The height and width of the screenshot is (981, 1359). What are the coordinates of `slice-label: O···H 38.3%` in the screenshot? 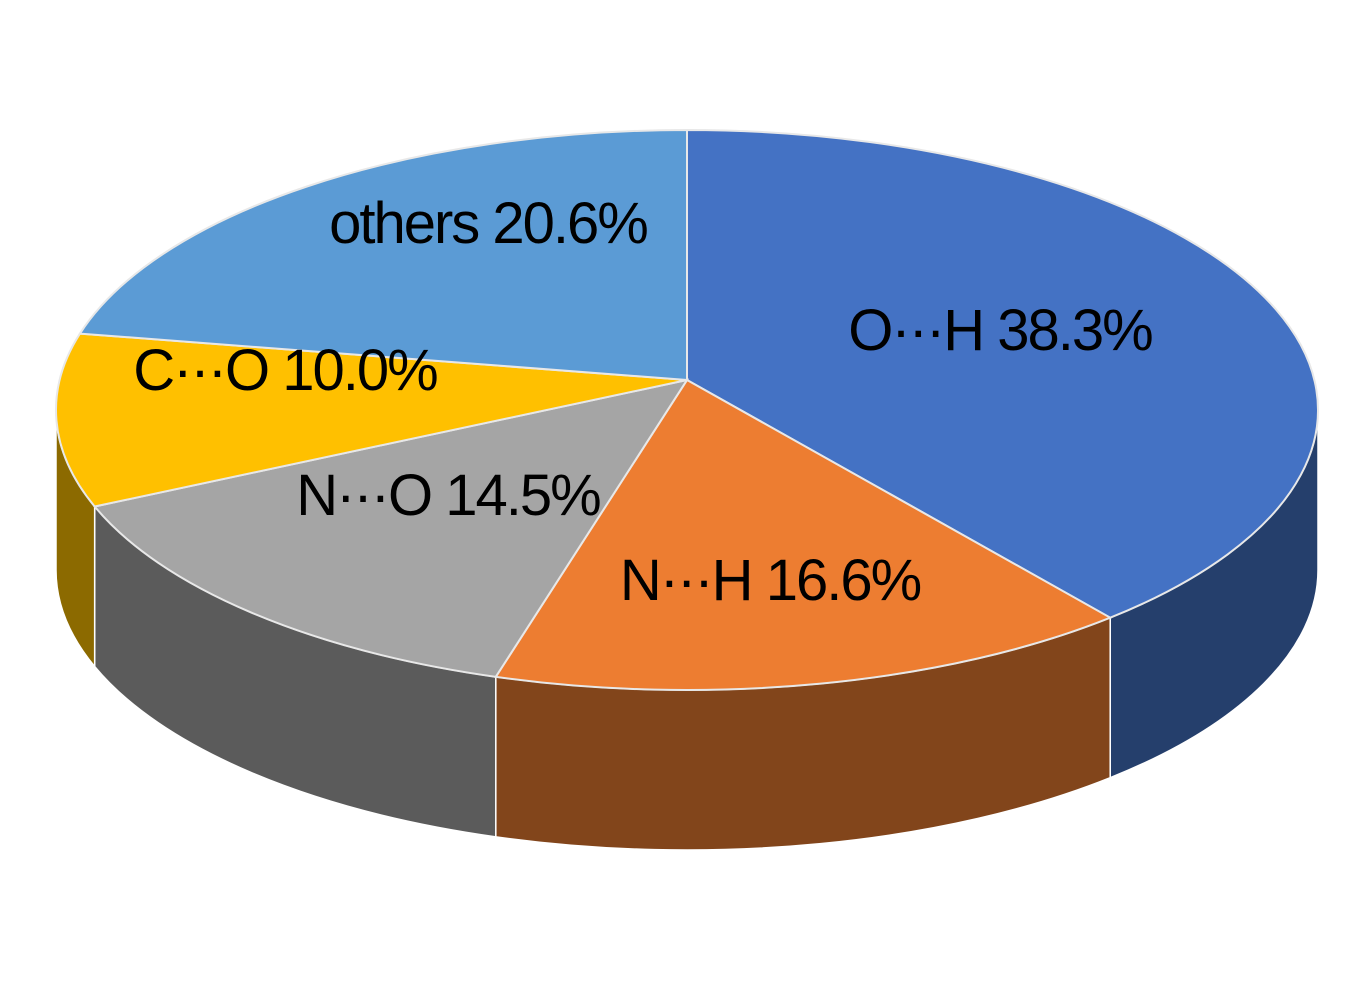 It's located at (1000, 330).